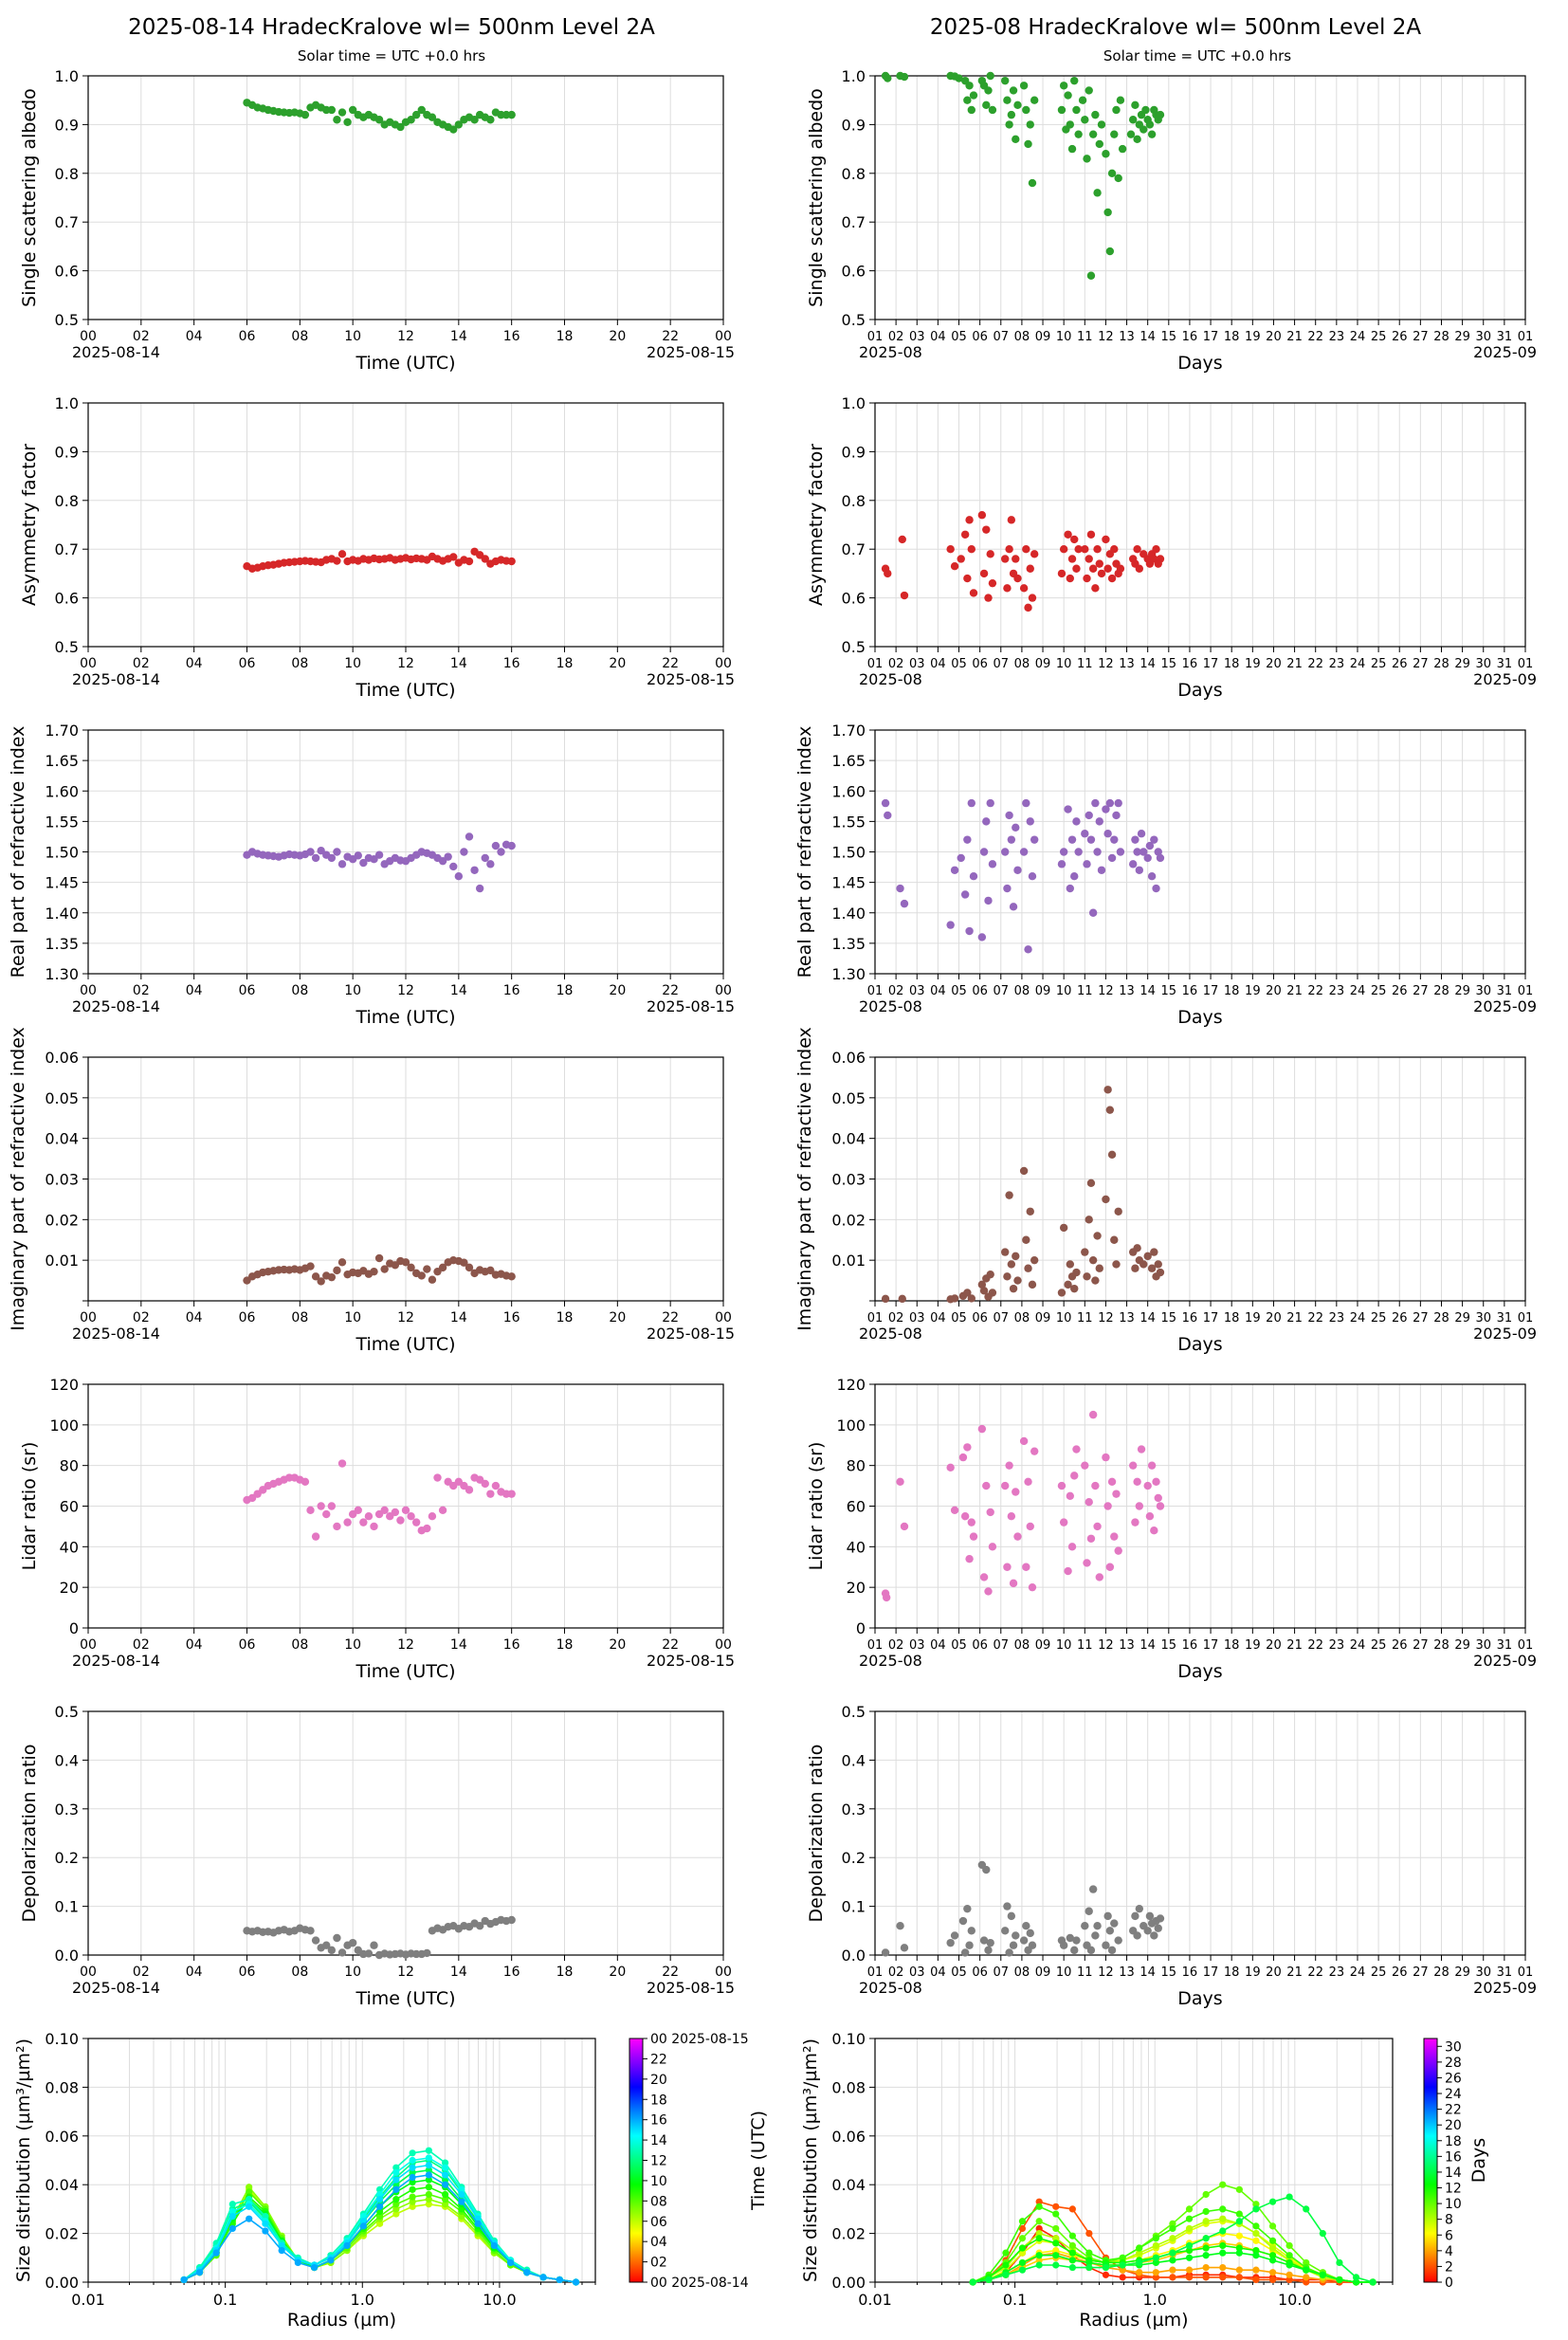 The width and height of the screenshot is (1568, 2340). I want to click on y-tick-label: 0.02, so click(62, 1220).